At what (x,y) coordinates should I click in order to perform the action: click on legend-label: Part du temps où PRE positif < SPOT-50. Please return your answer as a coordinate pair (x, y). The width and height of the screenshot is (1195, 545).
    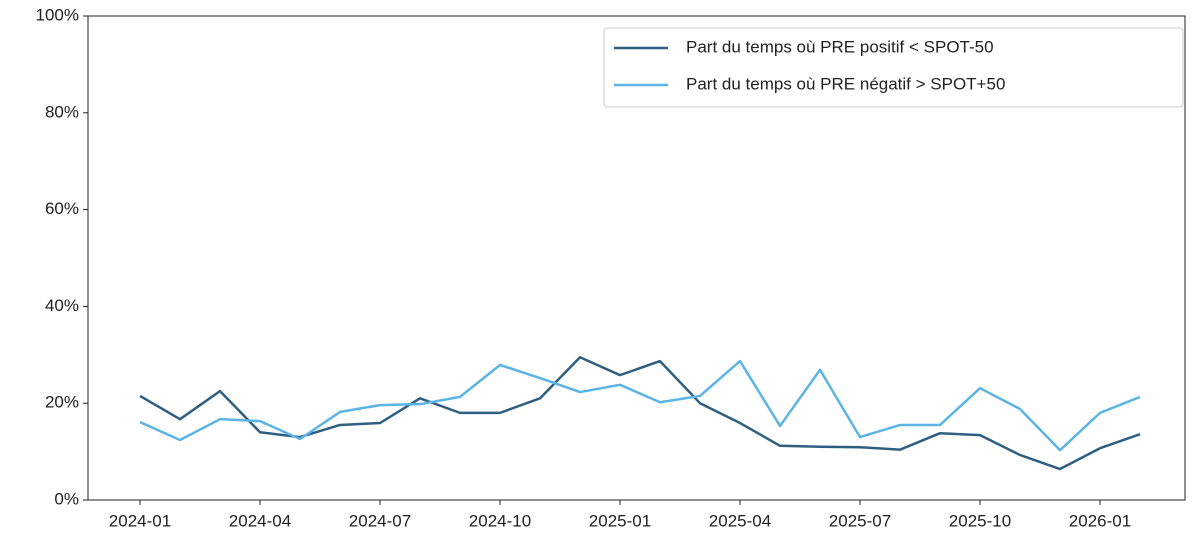
    Looking at the image, I should click on (840, 46).